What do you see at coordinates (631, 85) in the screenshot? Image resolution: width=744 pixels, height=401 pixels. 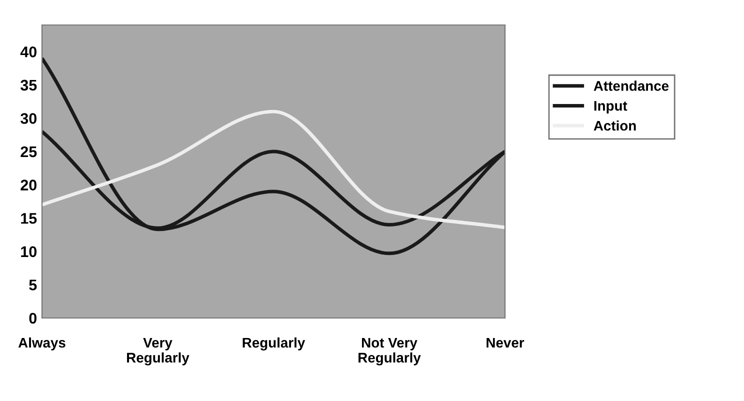 I see `legend-label: Attendance` at bounding box center [631, 85].